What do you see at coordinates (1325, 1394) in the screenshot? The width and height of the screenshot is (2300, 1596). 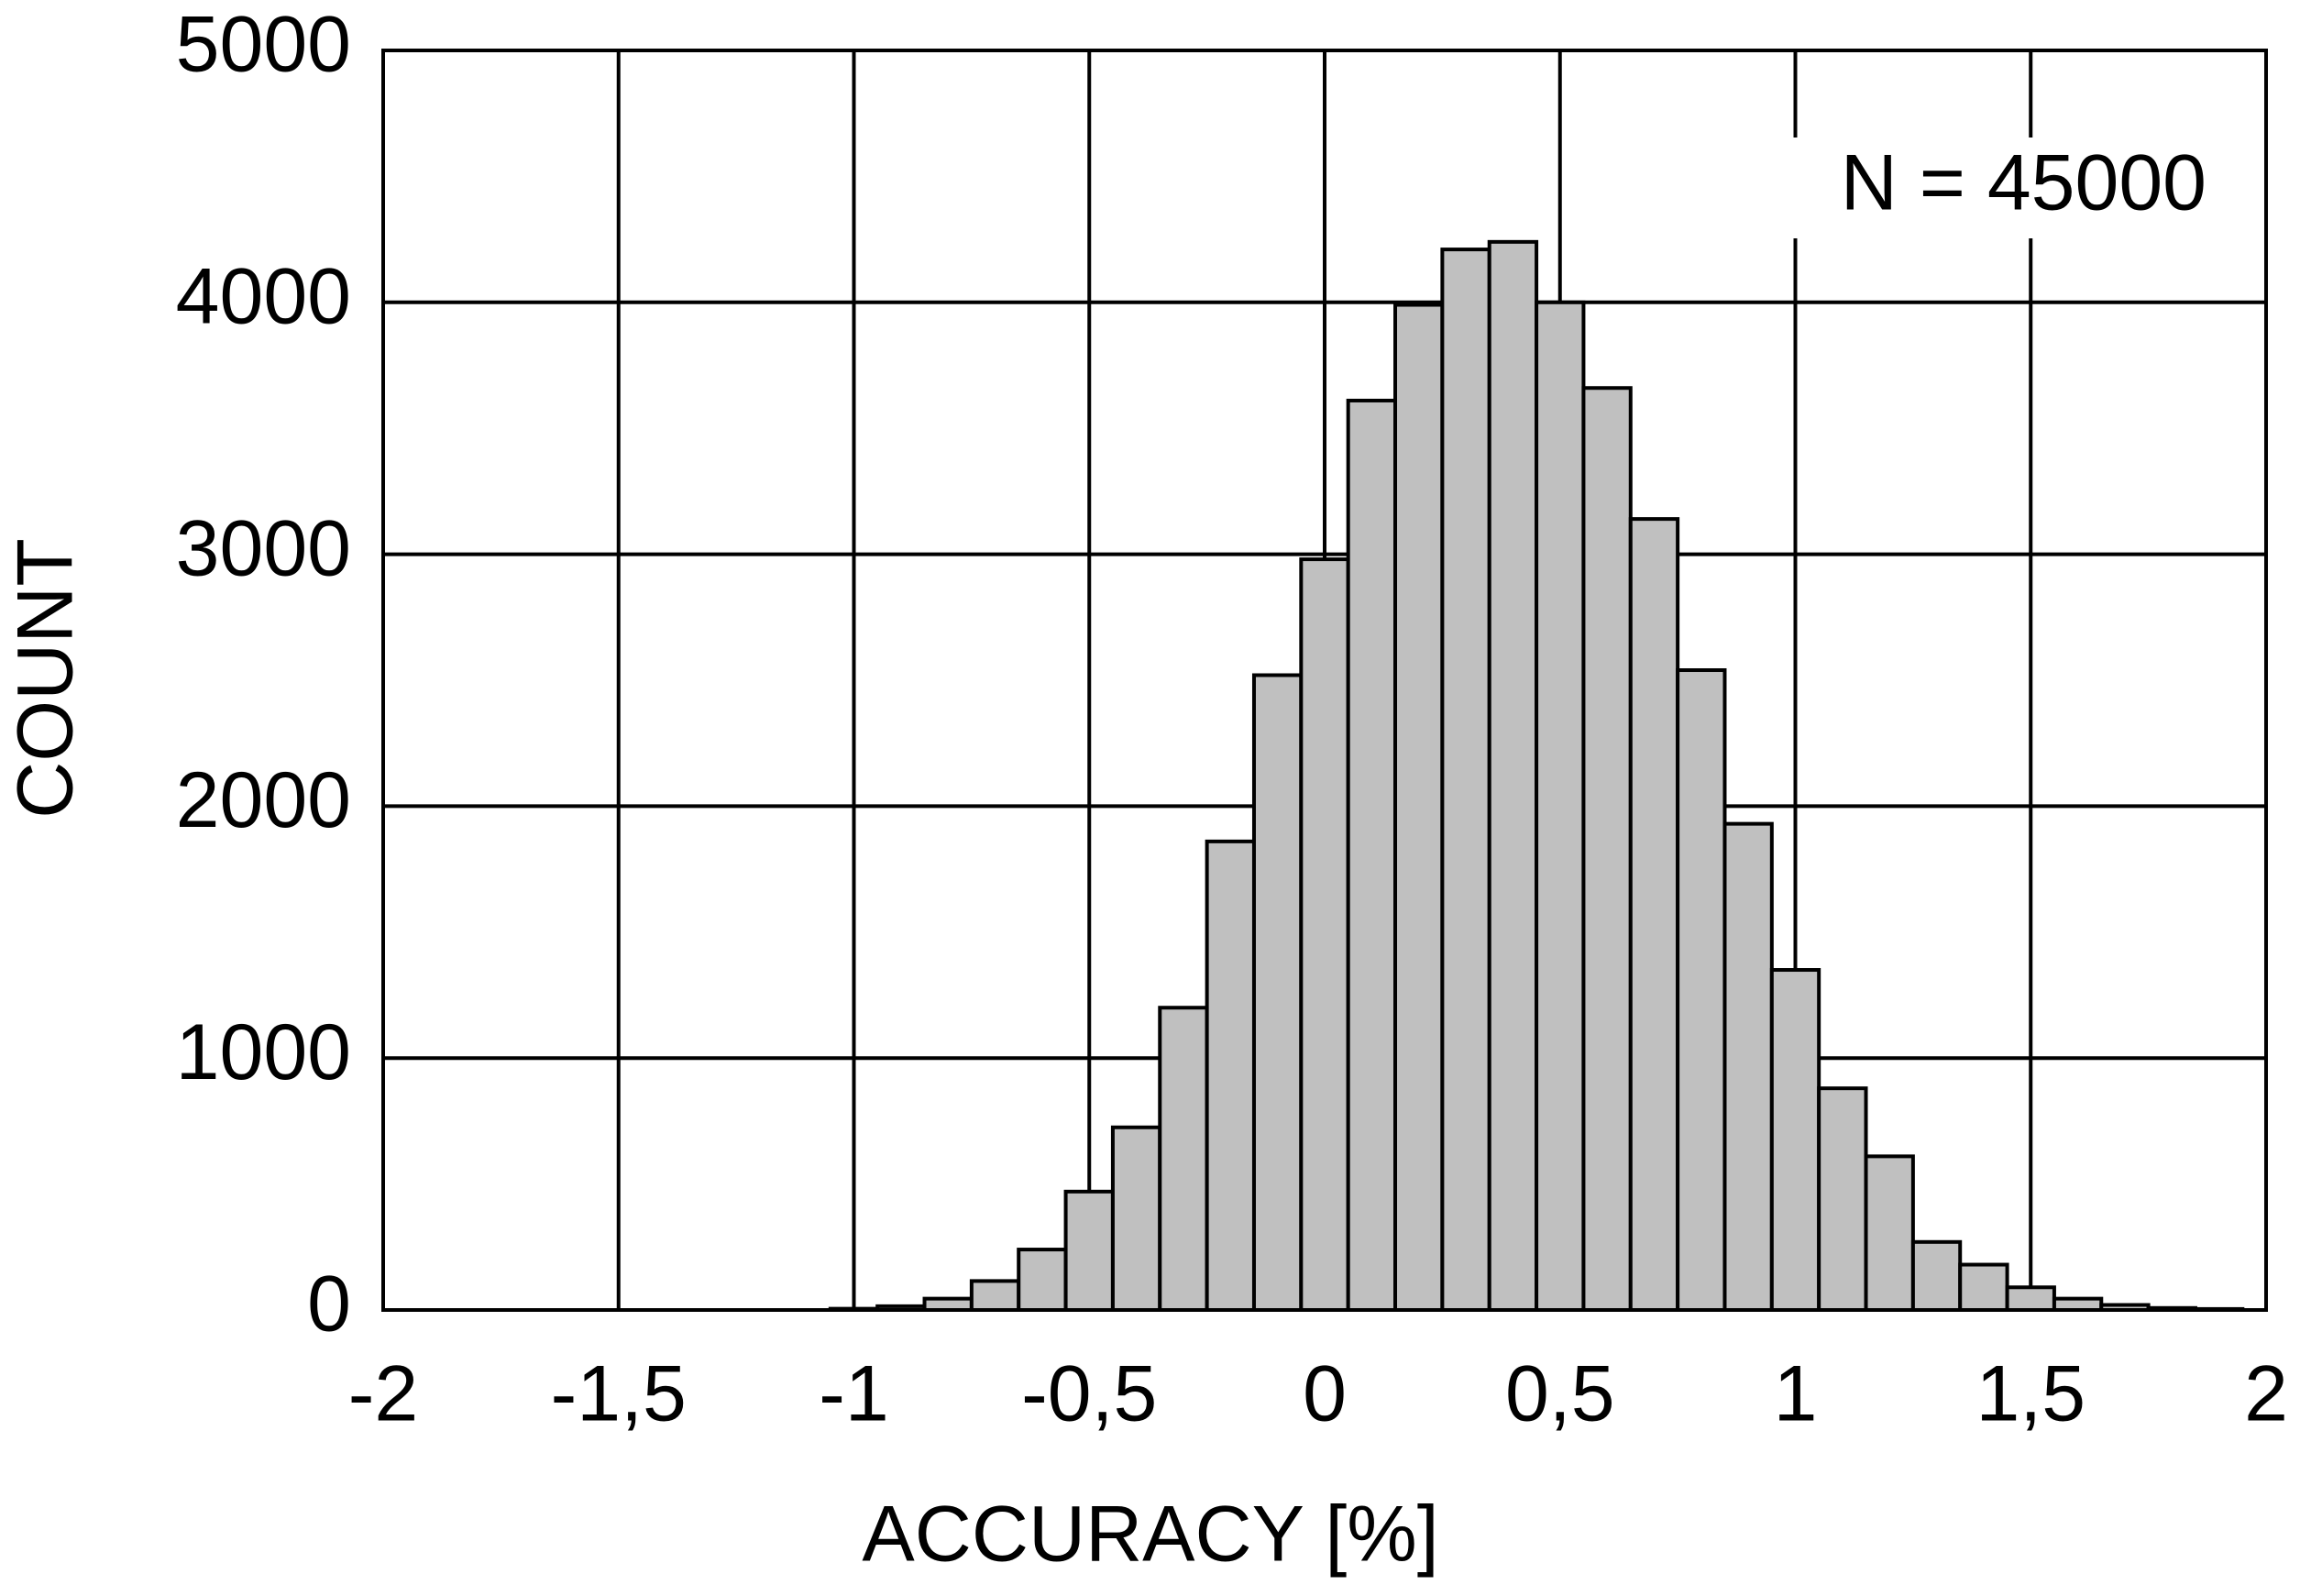 I see `x-tick-label: 0` at bounding box center [1325, 1394].